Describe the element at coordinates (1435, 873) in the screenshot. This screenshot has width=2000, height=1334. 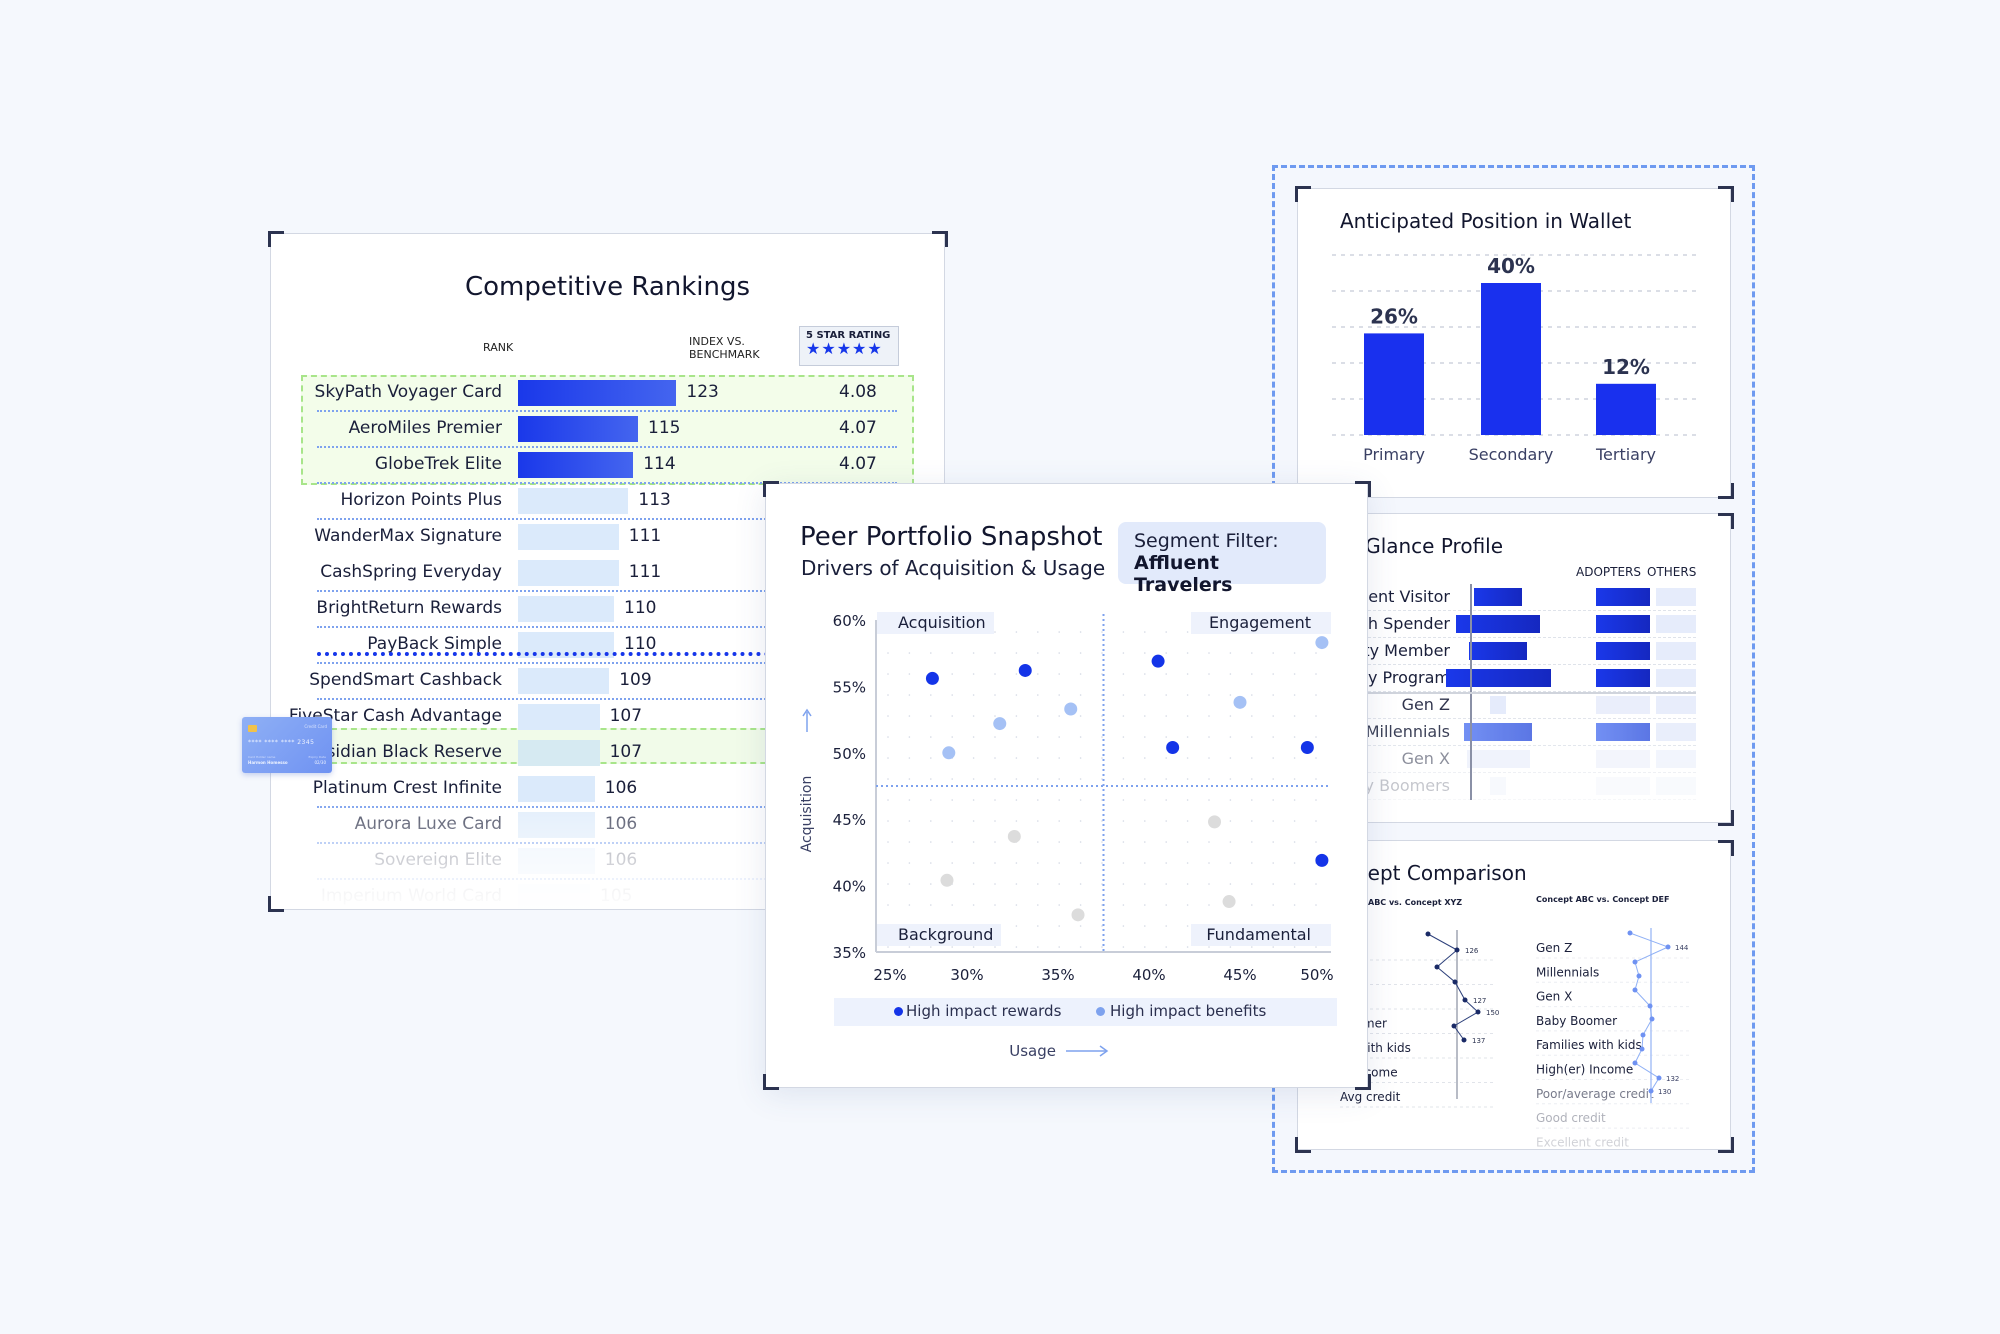
I see `concept-title: ncept Comparison` at that location.